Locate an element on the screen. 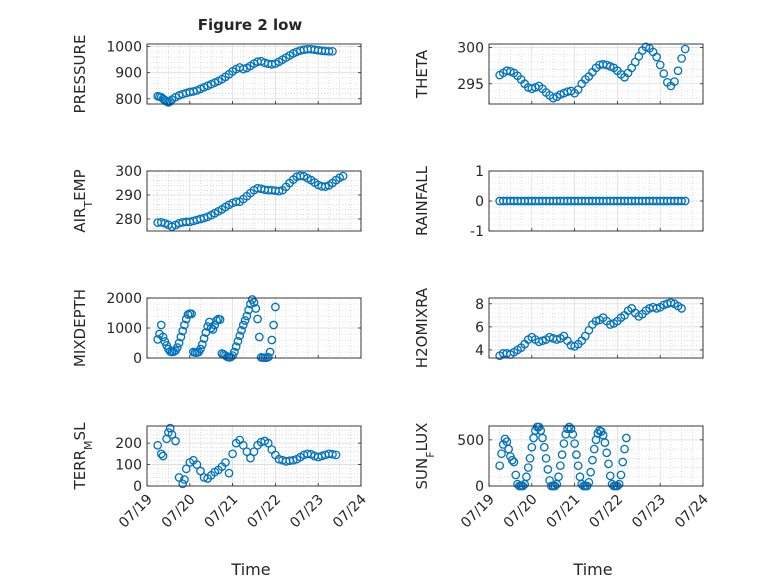 The image size is (778, 583). y-tick-label: 2000 is located at coordinates (124, 299).